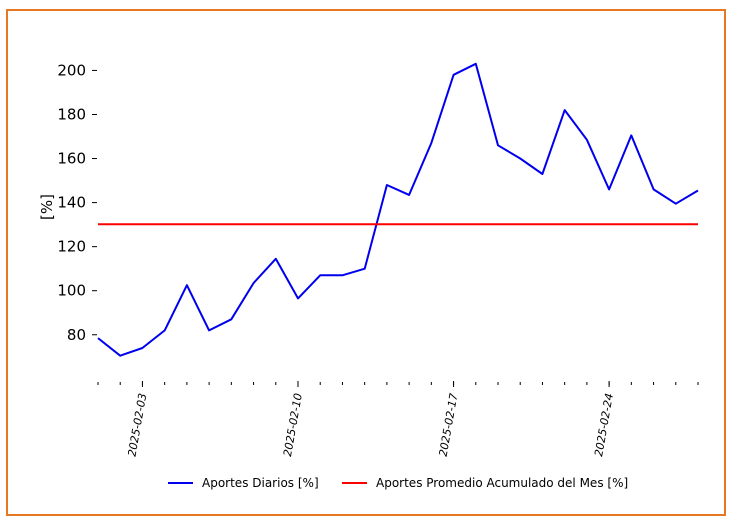  I want to click on x-tick-label-2025-02-10: 2025-02-10, so click(293, 424).